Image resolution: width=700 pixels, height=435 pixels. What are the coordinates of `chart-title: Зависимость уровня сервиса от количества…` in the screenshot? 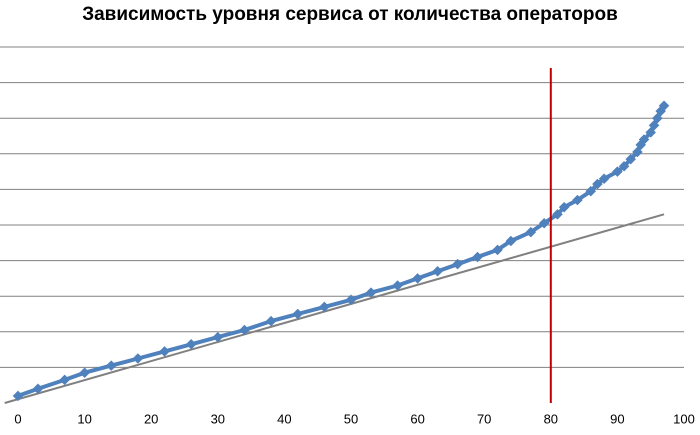 It's located at (350, 14).